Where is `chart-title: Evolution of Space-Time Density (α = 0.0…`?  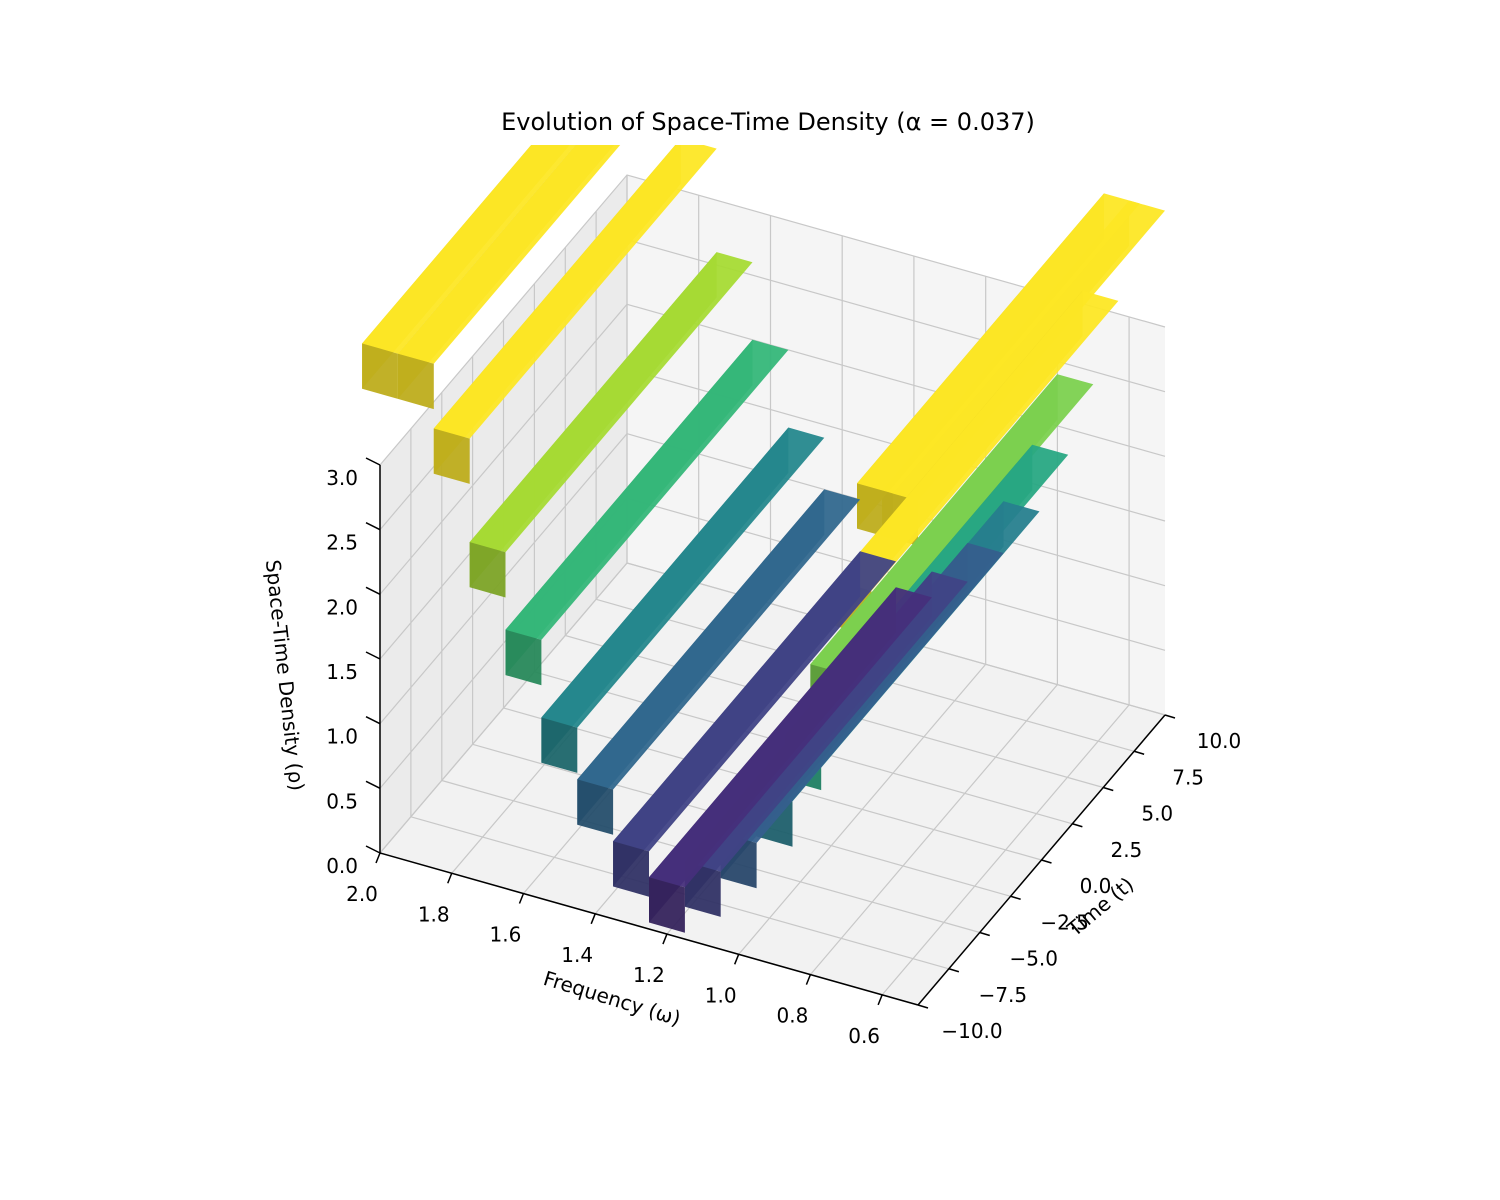 chart-title: Evolution of Space-Time Density (α = 0.0… is located at coordinates (768, 122).